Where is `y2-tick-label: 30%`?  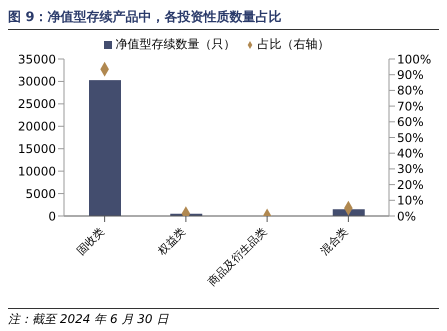
y2-tick-label: 30% is located at coordinates (410, 169).